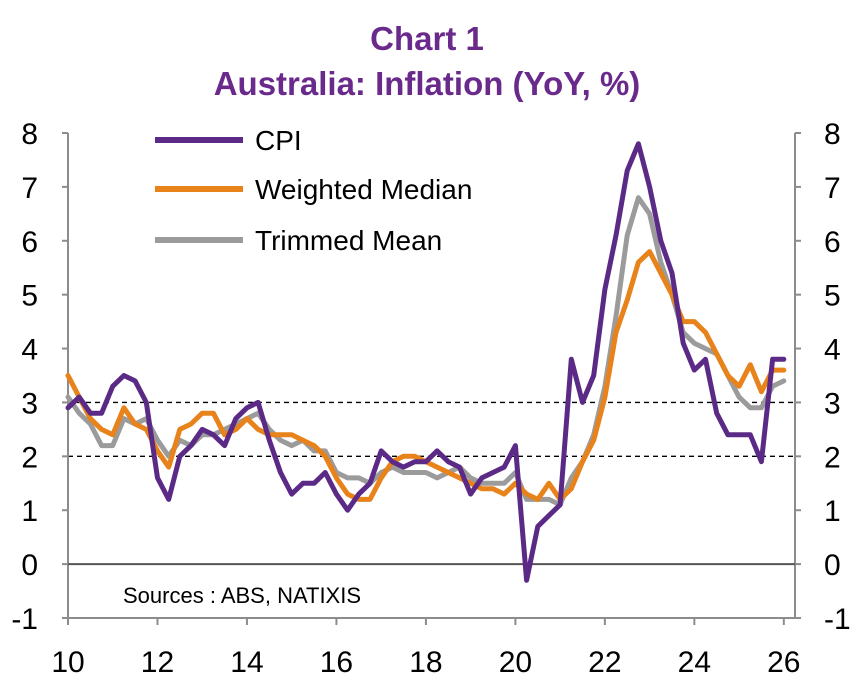 This screenshot has width=864, height=688. I want to click on y-tick-label-right: 5, so click(832, 296).